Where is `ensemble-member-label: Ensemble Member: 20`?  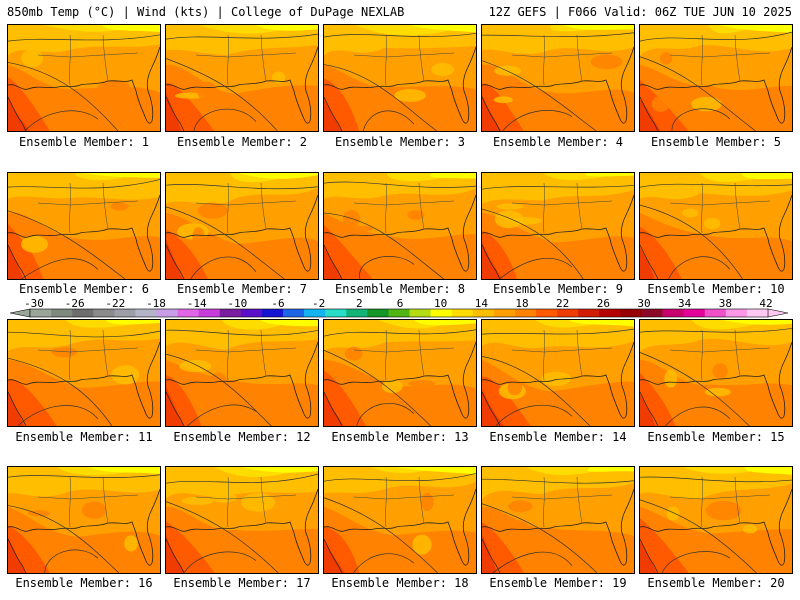
ensemble-member-label: Ensemble Member: 20 is located at coordinates (716, 583).